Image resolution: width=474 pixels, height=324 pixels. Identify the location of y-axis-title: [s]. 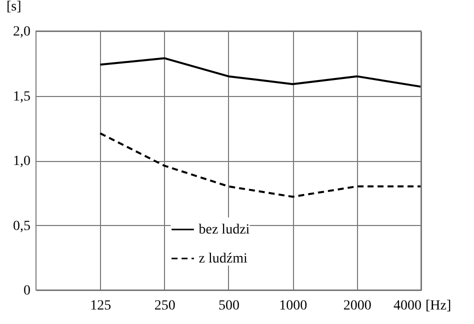
(14, 7).